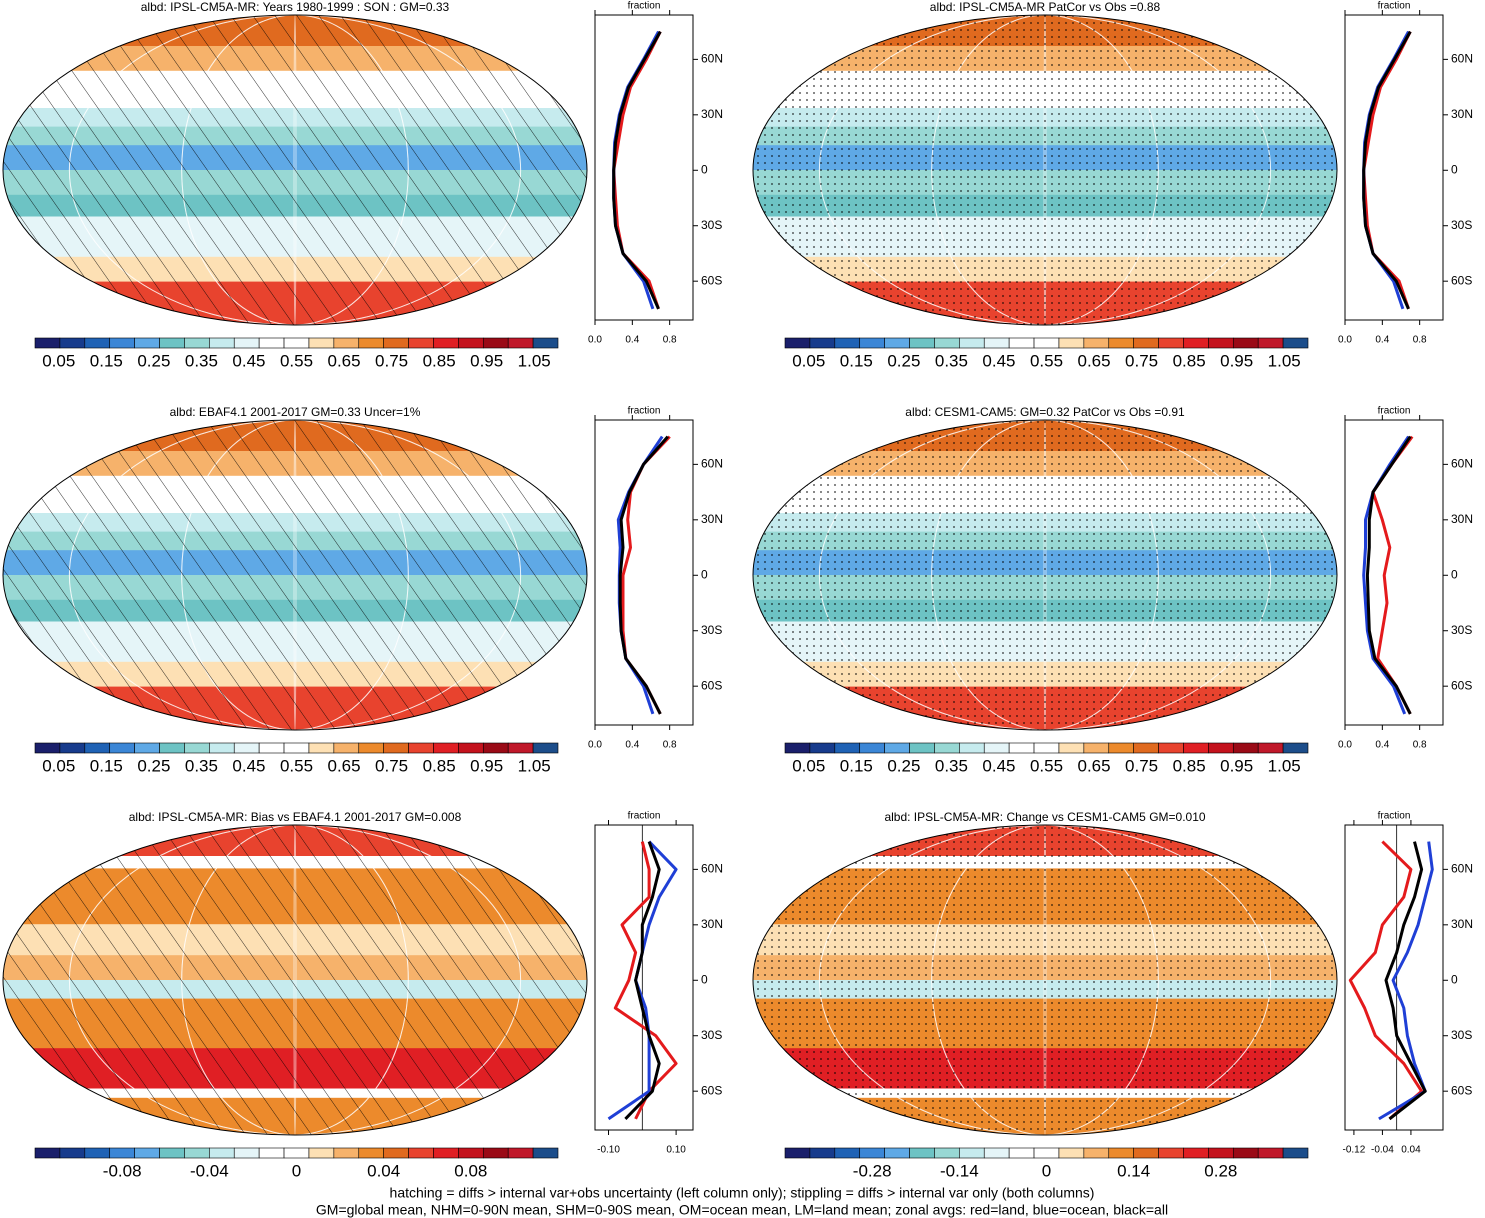 This screenshot has width=1485, height=1218. What do you see at coordinates (1345, 340) in the screenshot?
I see `x-tick-label: 0.0` at bounding box center [1345, 340].